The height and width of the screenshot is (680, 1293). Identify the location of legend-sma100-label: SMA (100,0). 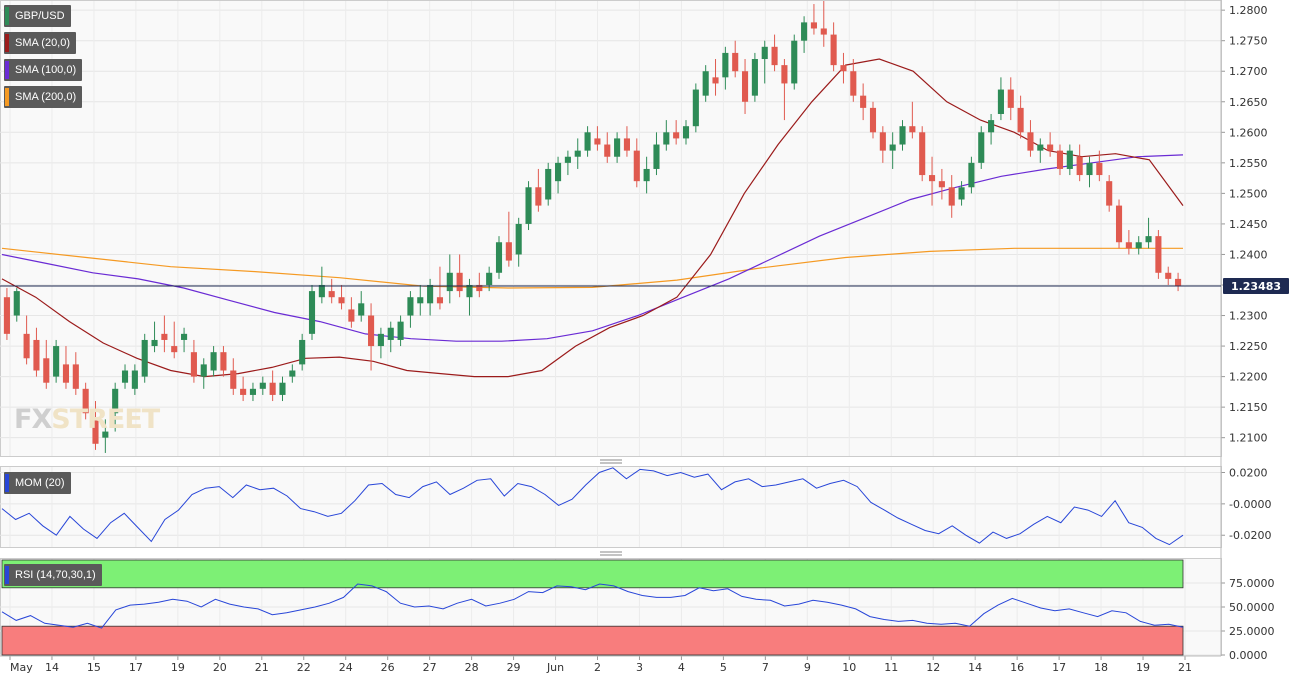
(46, 70).